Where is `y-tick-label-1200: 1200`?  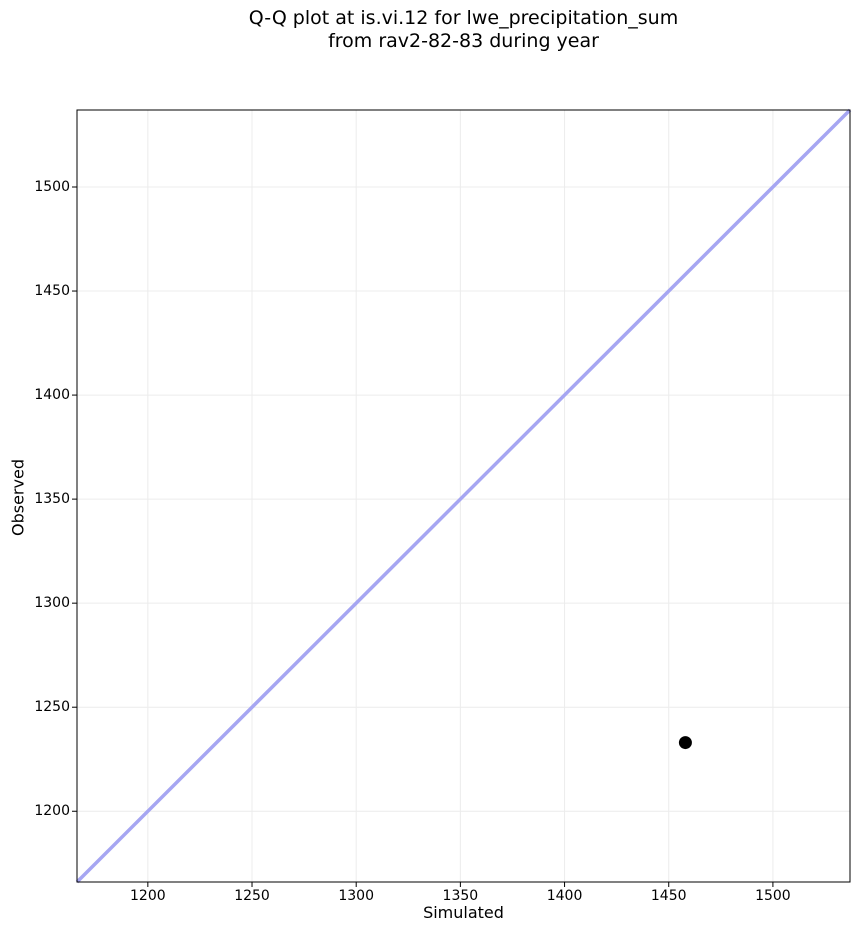
y-tick-label-1200: 1200 is located at coordinates (52, 811).